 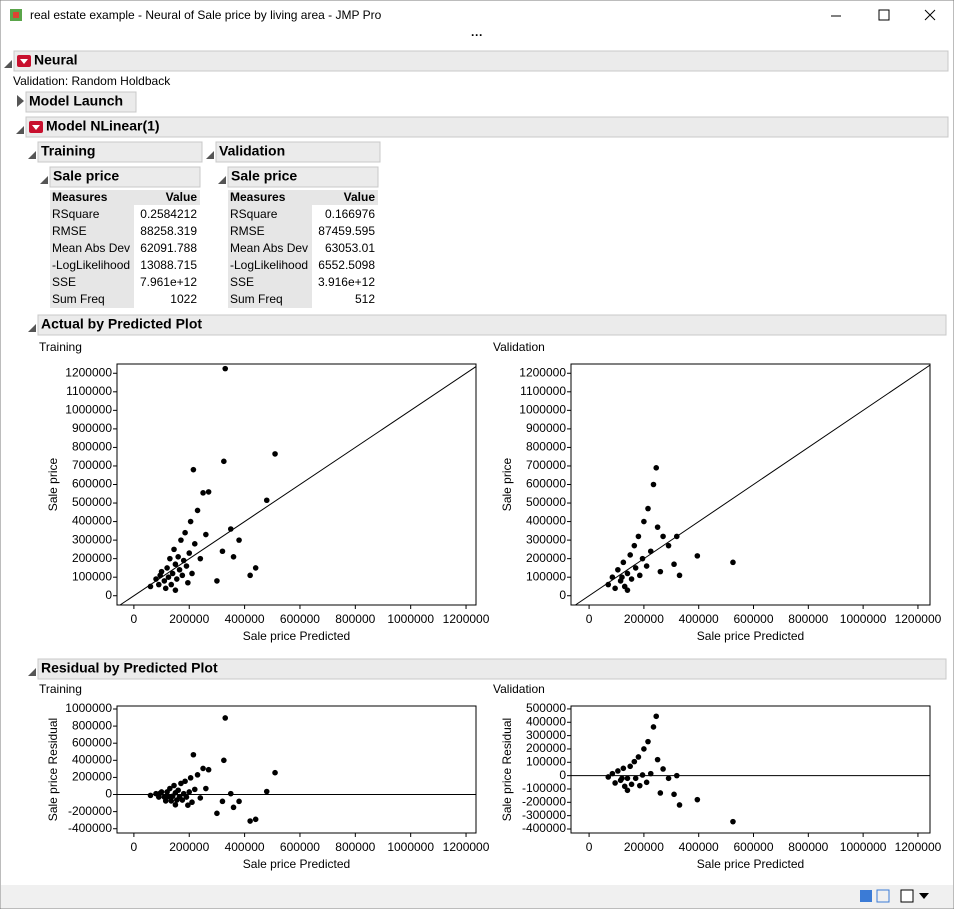 What do you see at coordinates (365, 299) in the screenshot?
I see `measure-value: 512` at bounding box center [365, 299].